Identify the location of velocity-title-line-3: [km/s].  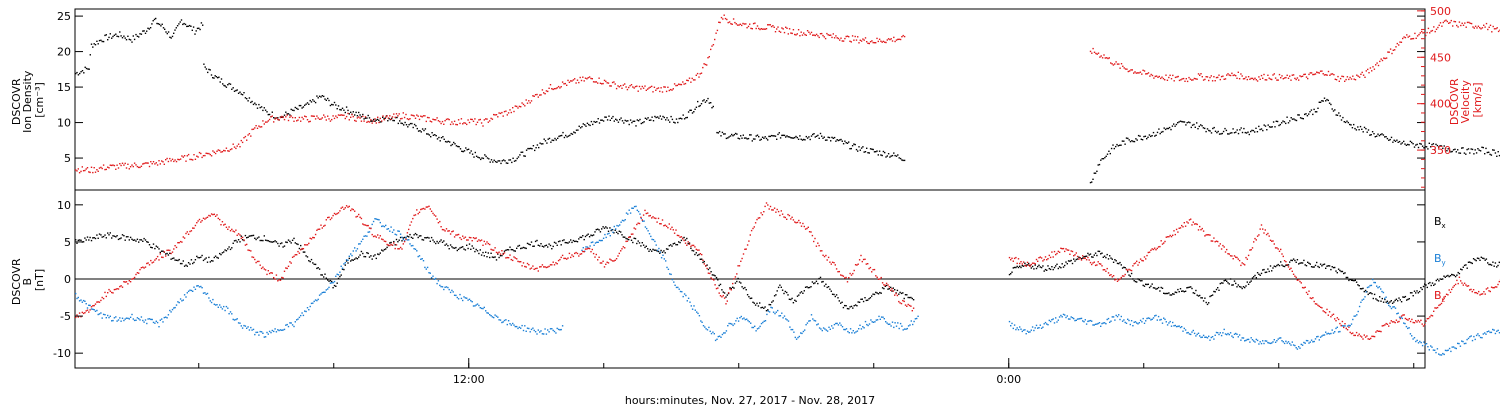
(1477, 99).